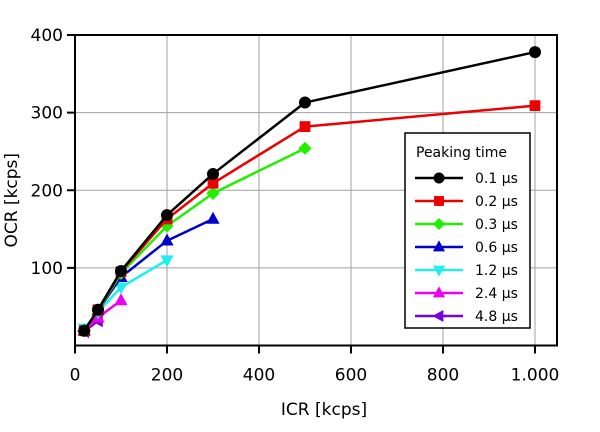  I want to click on legend-item: 0.6 µs, so click(466, 248).